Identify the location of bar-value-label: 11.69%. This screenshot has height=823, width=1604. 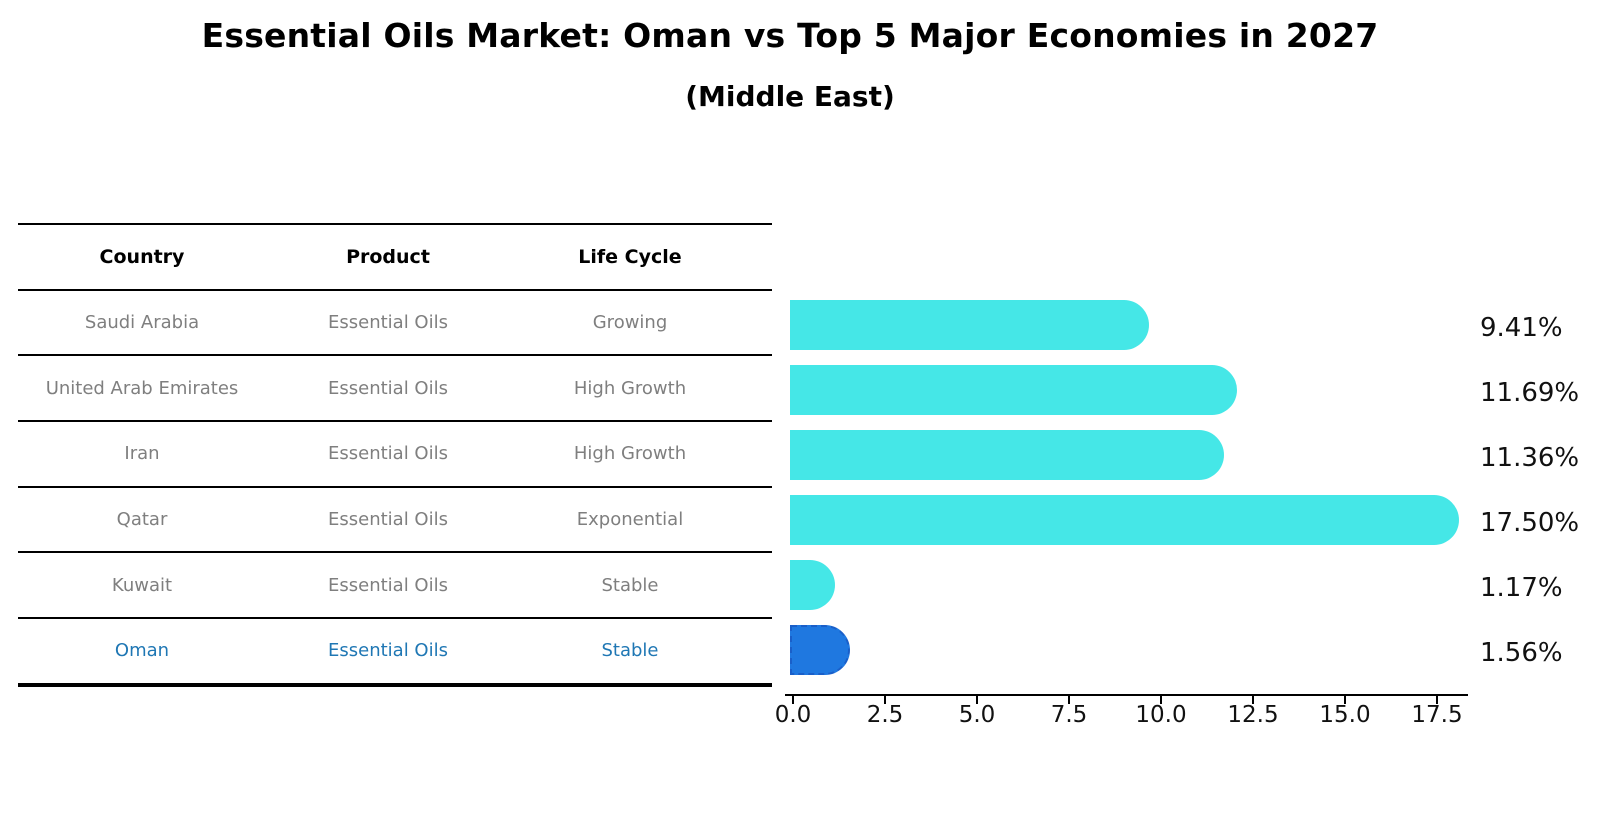
(1530, 393).